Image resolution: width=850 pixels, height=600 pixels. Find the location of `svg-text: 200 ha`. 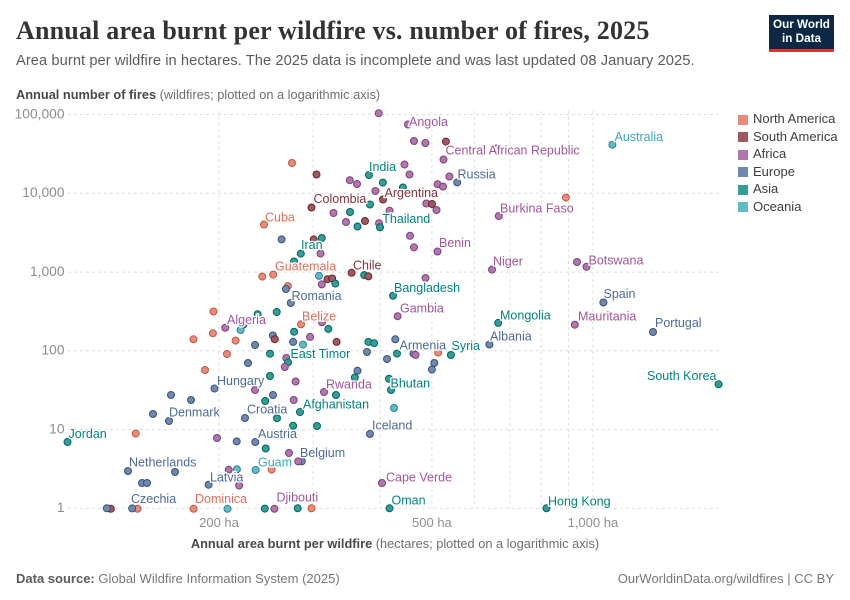

svg-text: 200 ha is located at coordinates (219, 522).